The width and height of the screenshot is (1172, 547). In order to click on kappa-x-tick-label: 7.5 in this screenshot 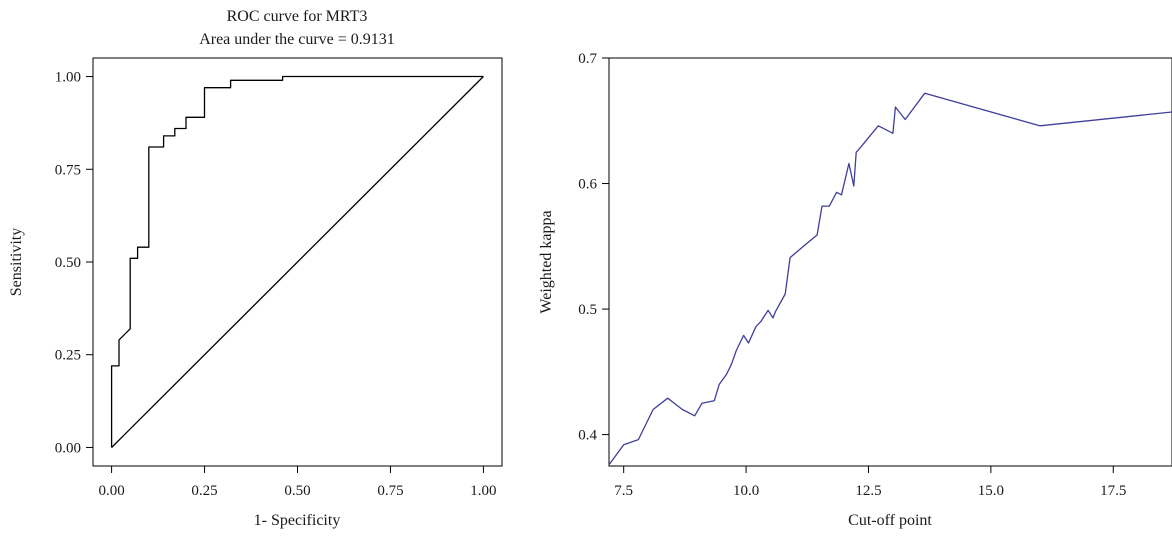, I will do `click(623, 491)`.